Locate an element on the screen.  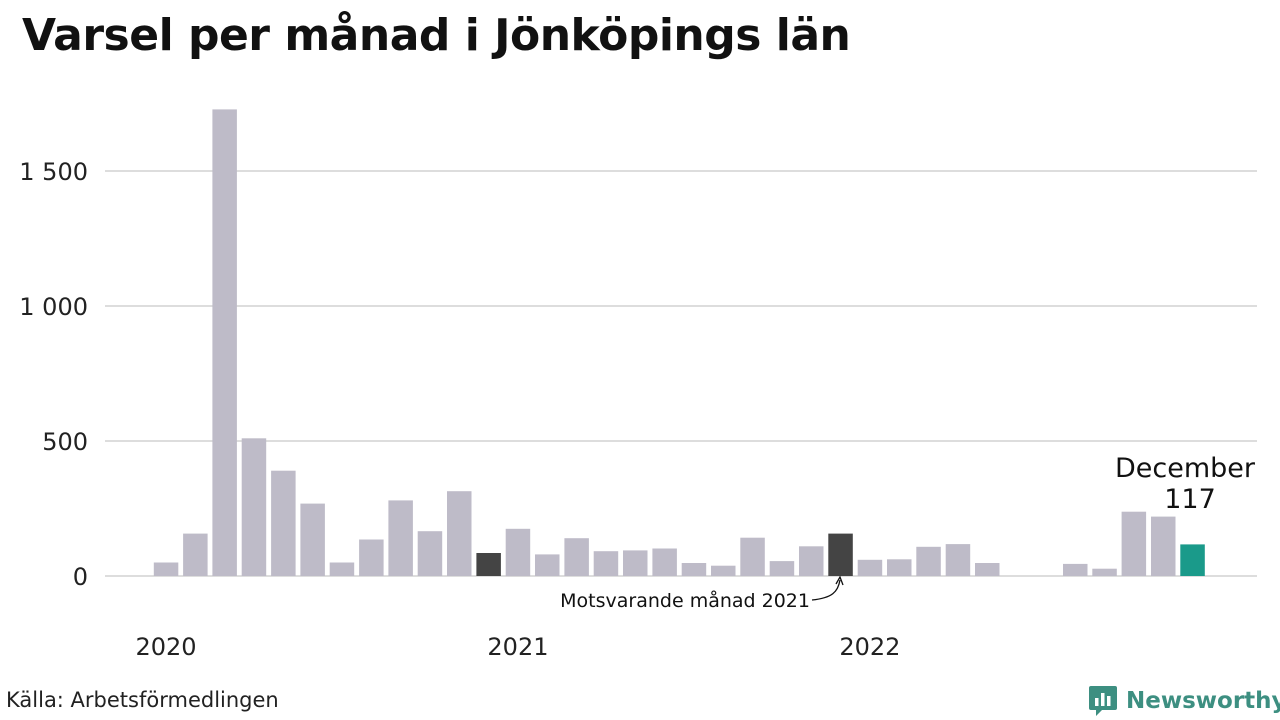
y-tick-label: 1 500 is located at coordinates (53, 172).